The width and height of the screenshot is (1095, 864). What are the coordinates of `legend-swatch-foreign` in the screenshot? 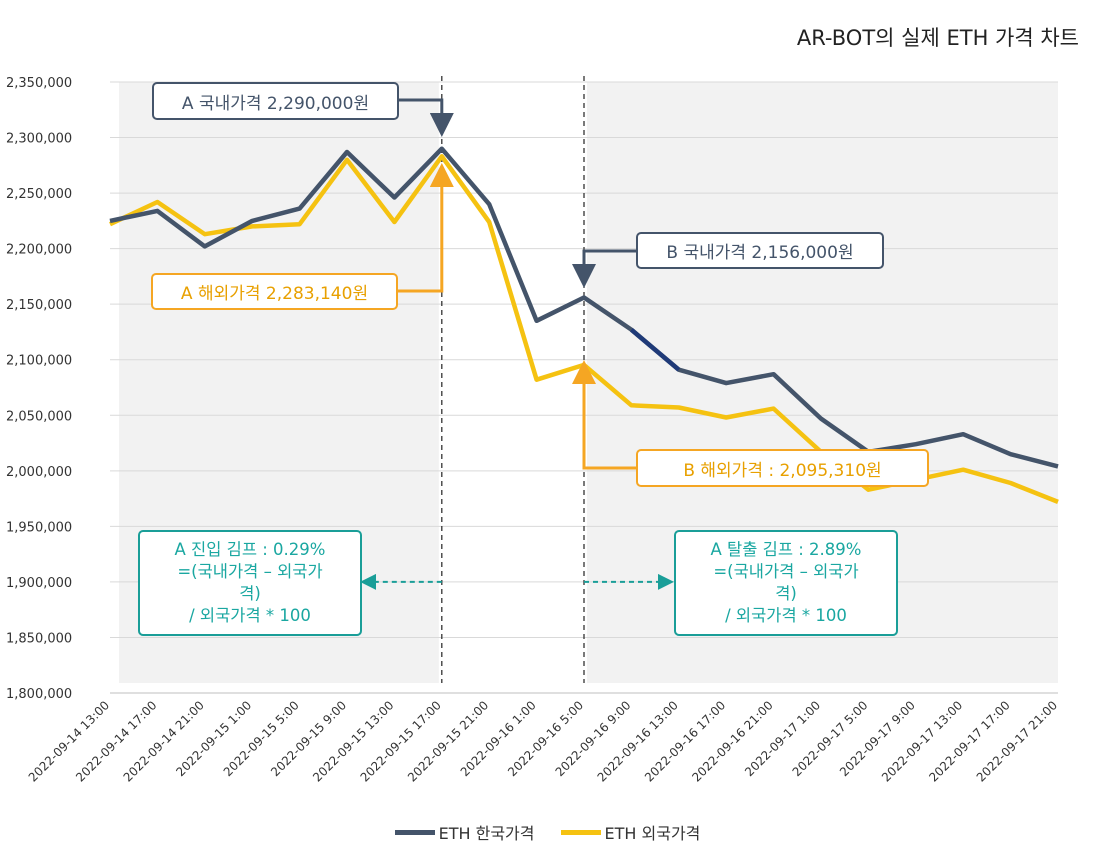 It's located at (580, 832).